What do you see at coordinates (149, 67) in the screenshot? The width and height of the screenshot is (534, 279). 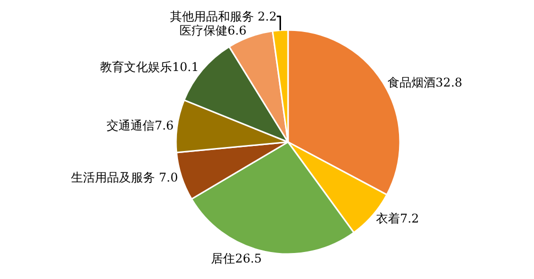 I see `slice-label: 教育文化娱乐10.1` at bounding box center [149, 67].